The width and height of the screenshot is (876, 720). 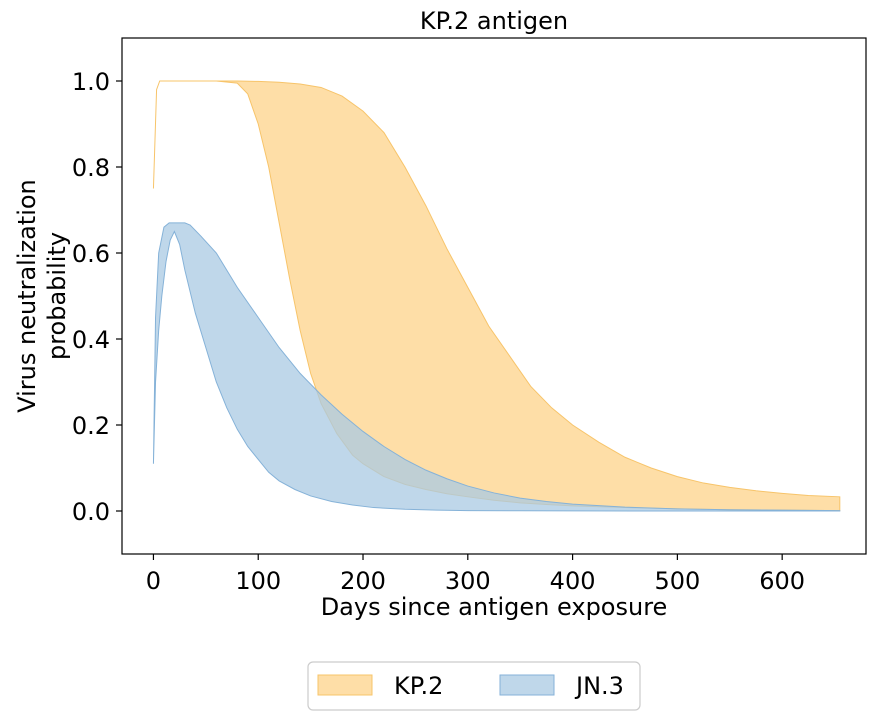 I want to click on legend: KP.2 JN.3, so click(x=474, y=686).